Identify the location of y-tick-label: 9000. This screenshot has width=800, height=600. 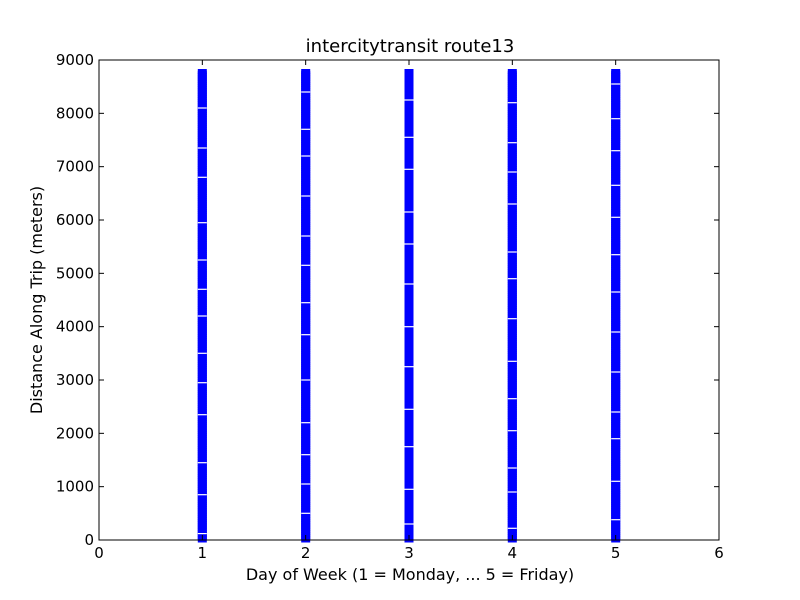
(75, 60).